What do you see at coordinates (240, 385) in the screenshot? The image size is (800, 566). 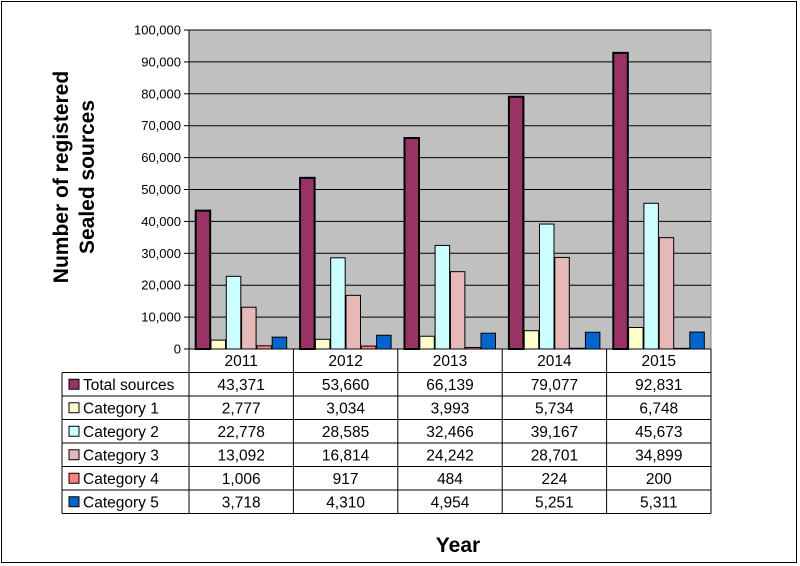 I see `data-label: 43,371` at bounding box center [240, 385].